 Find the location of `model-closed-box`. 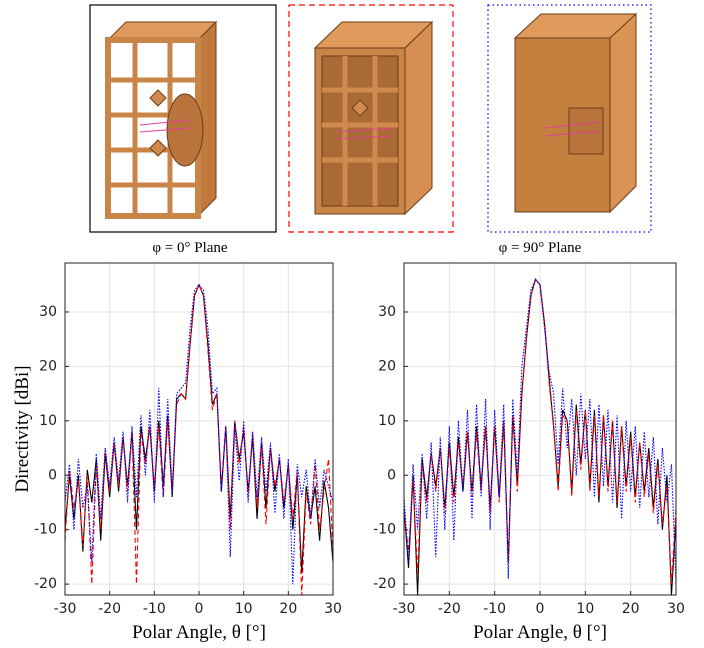

model-closed-box is located at coordinates (575, 113).